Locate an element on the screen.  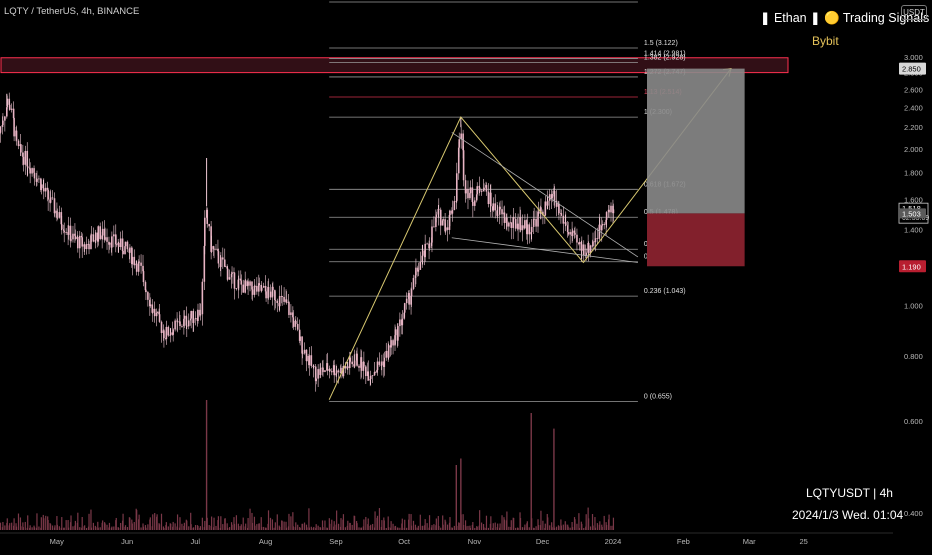
channel-upper-line is located at coordinates (545, 195).